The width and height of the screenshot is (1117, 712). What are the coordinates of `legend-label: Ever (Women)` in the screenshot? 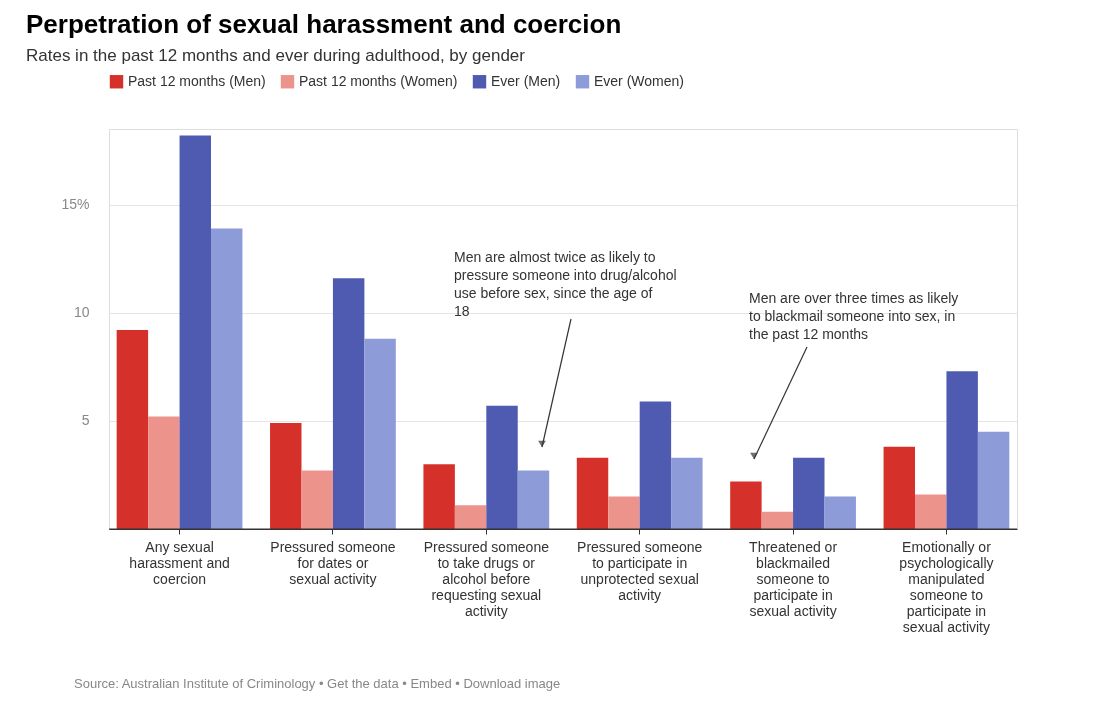 It's located at (639, 80).